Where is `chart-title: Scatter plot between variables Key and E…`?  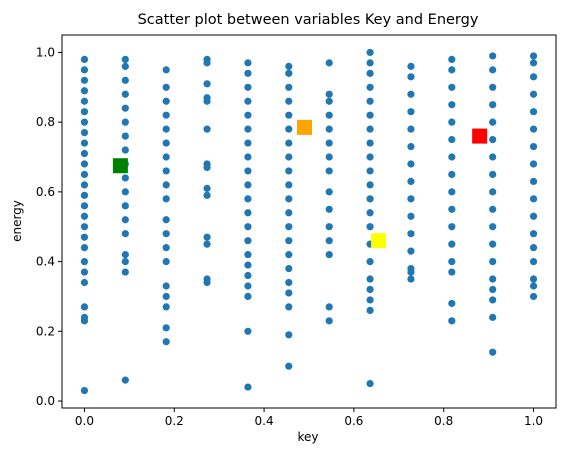 chart-title: Scatter plot between variables Key and E… is located at coordinates (308, 20).